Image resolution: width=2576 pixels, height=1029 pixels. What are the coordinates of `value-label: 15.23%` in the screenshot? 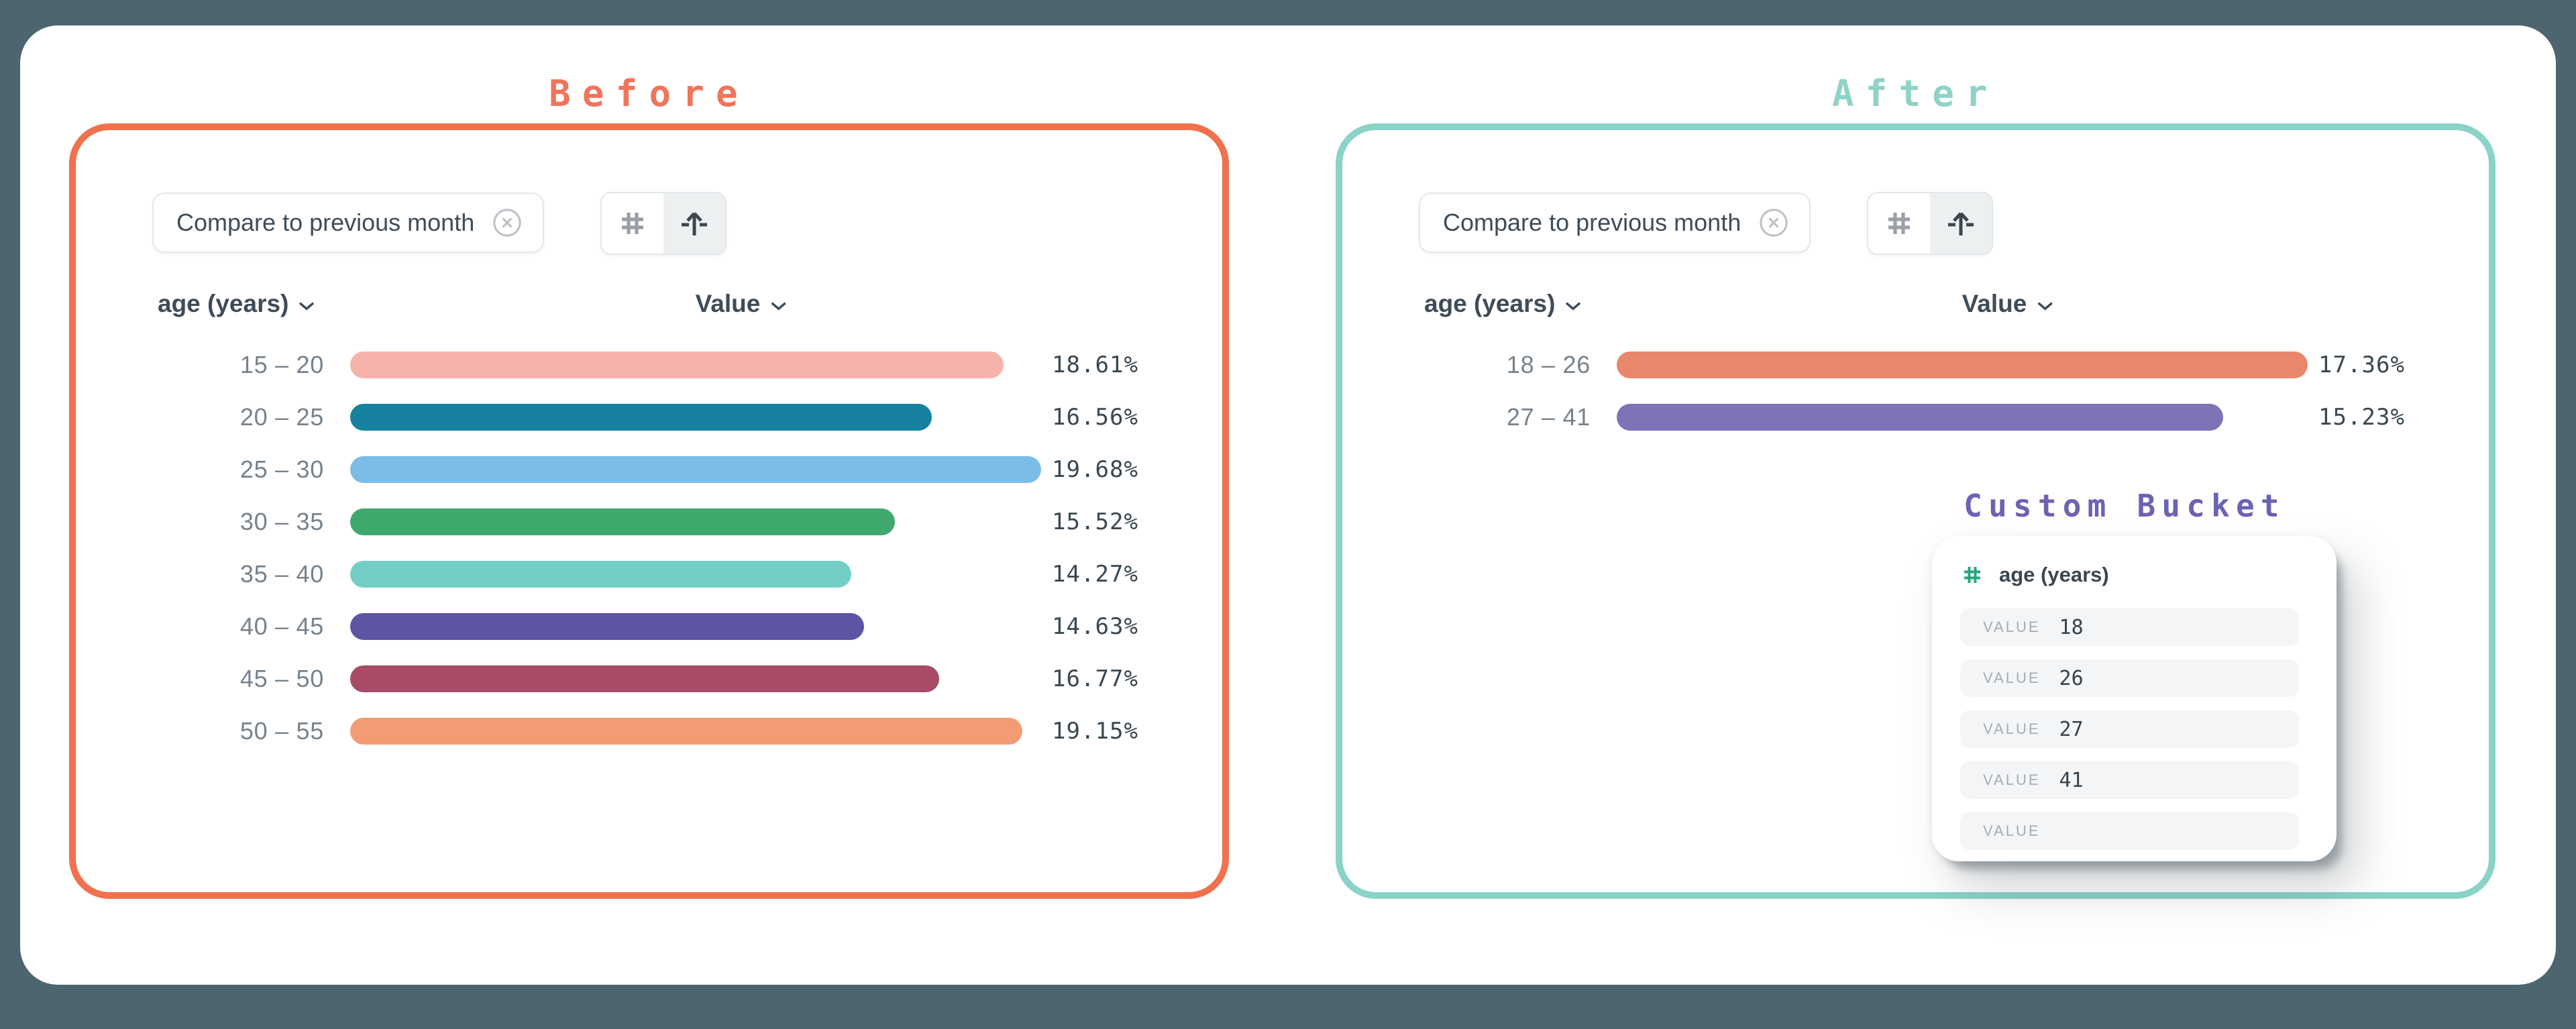 It's located at (2361, 417).